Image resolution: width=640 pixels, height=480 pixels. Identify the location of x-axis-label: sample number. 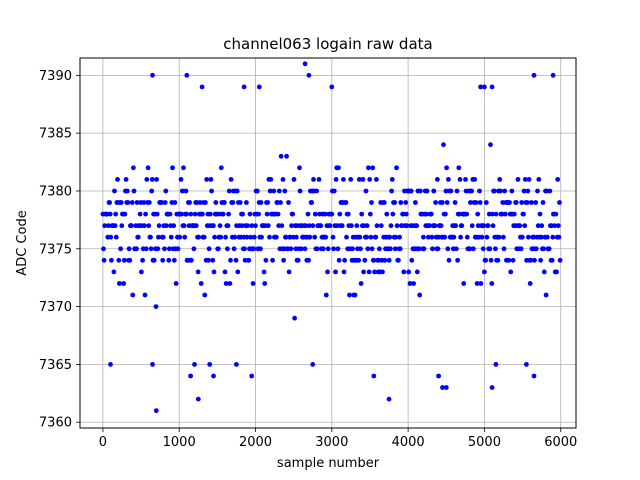
(328, 463).